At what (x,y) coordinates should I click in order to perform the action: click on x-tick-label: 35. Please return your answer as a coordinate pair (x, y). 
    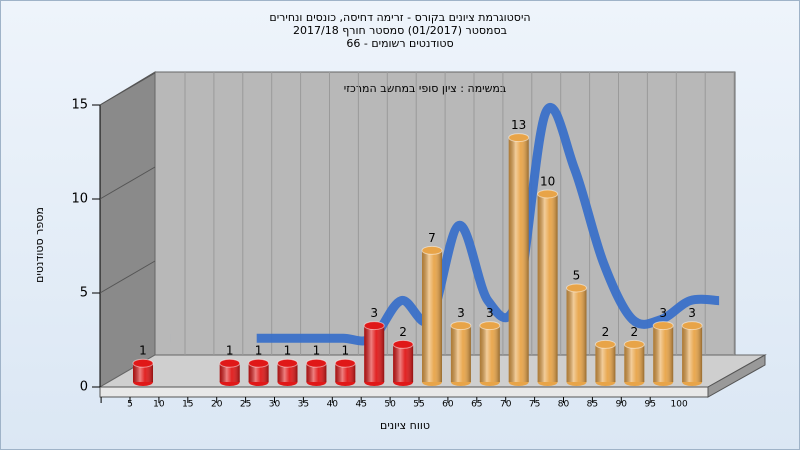
    Looking at the image, I should click on (303, 405).